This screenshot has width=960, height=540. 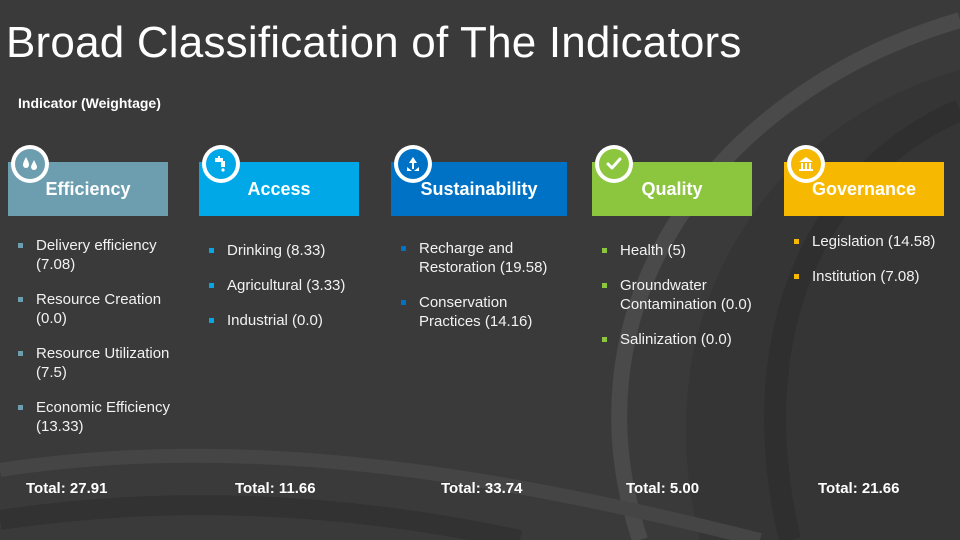 What do you see at coordinates (374, 42) in the screenshot?
I see `page-title: Broad Classification of The Indicators` at bounding box center [374, 42].